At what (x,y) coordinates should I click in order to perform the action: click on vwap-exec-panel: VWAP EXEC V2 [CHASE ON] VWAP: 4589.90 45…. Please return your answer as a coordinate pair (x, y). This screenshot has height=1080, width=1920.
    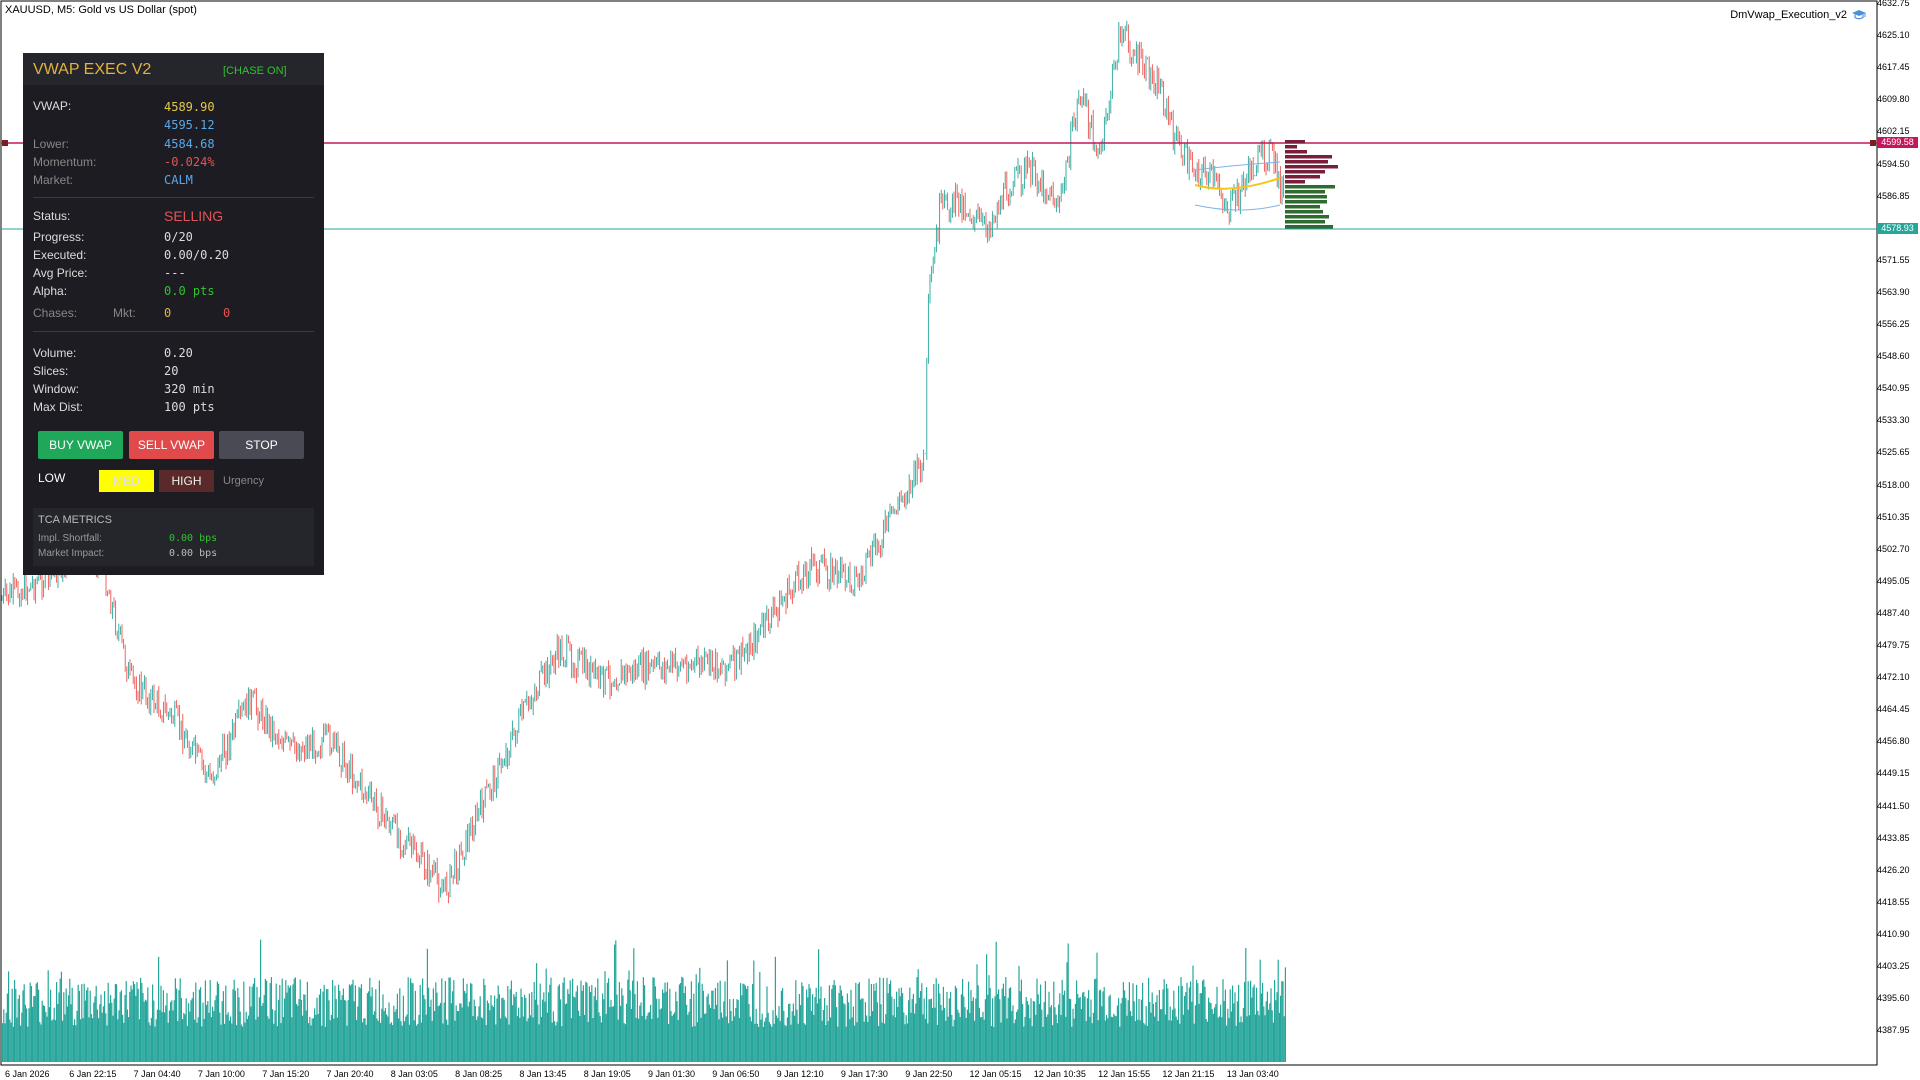
    Looking at the image, I should click on (173, 314).